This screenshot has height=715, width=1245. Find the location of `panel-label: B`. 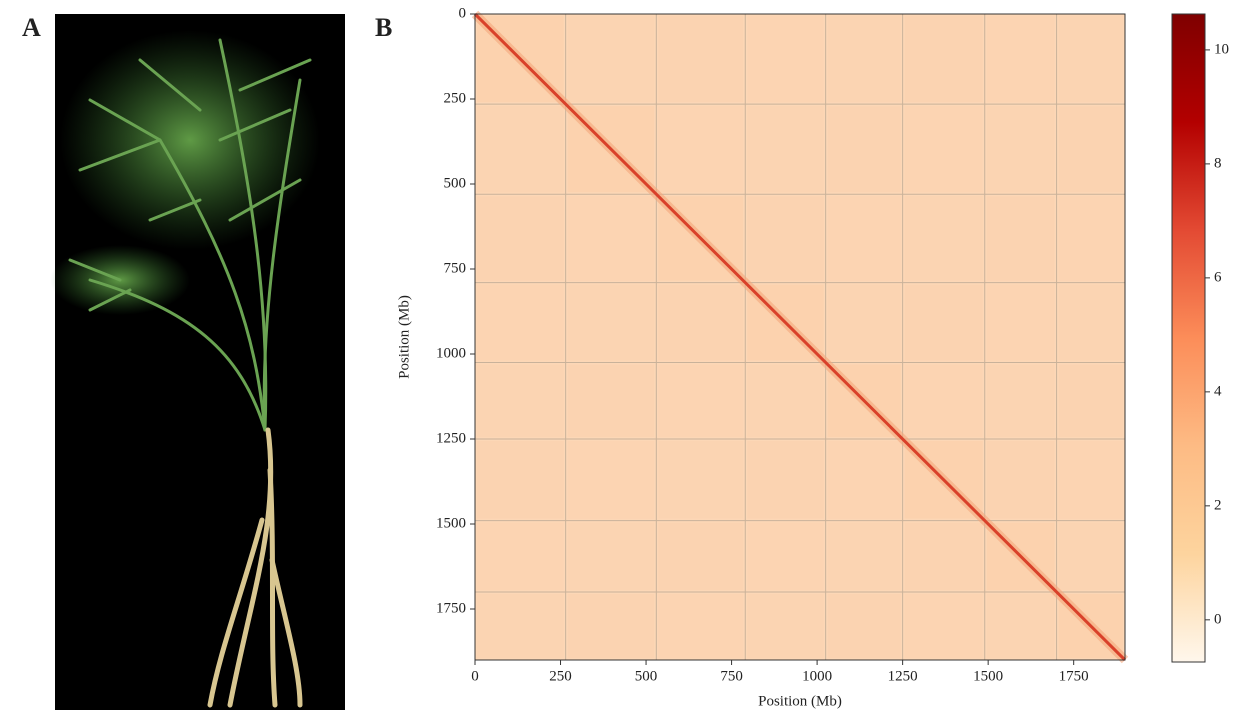

panel-label: B is located at coordinates (383, 27).